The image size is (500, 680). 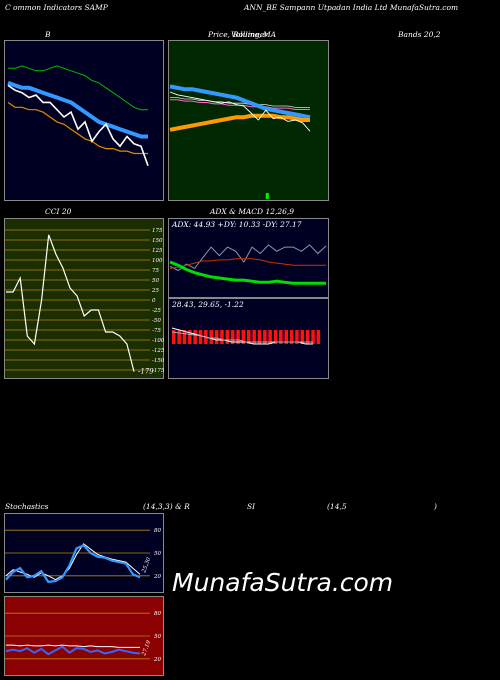 I want to click on bollinger-frame, so click(x=84, y=120).